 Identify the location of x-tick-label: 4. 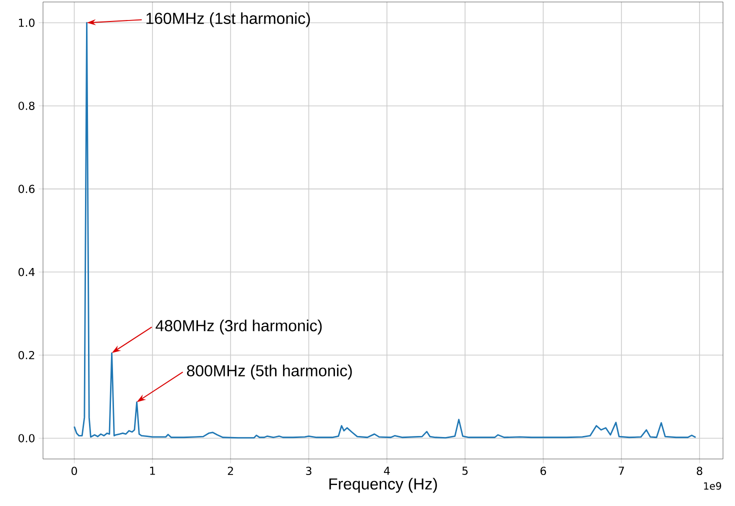
(387, 470).